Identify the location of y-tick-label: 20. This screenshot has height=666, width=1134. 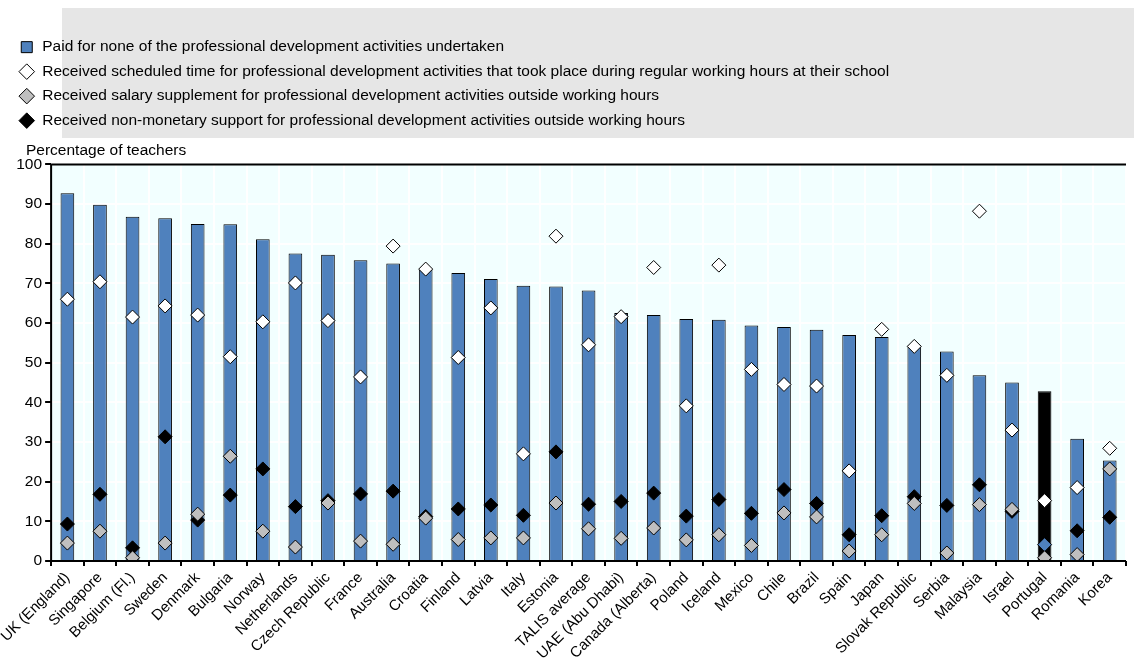
(33, 480).